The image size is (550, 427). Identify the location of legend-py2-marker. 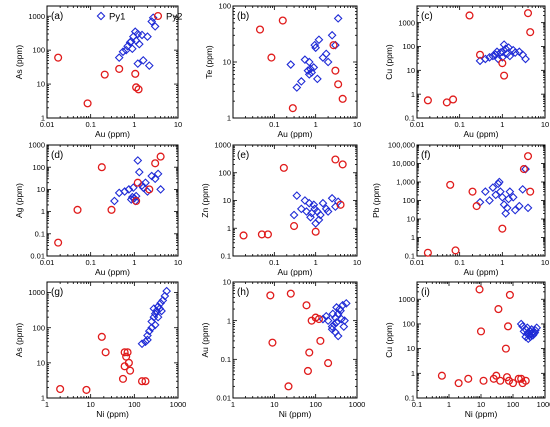
(158, 16).